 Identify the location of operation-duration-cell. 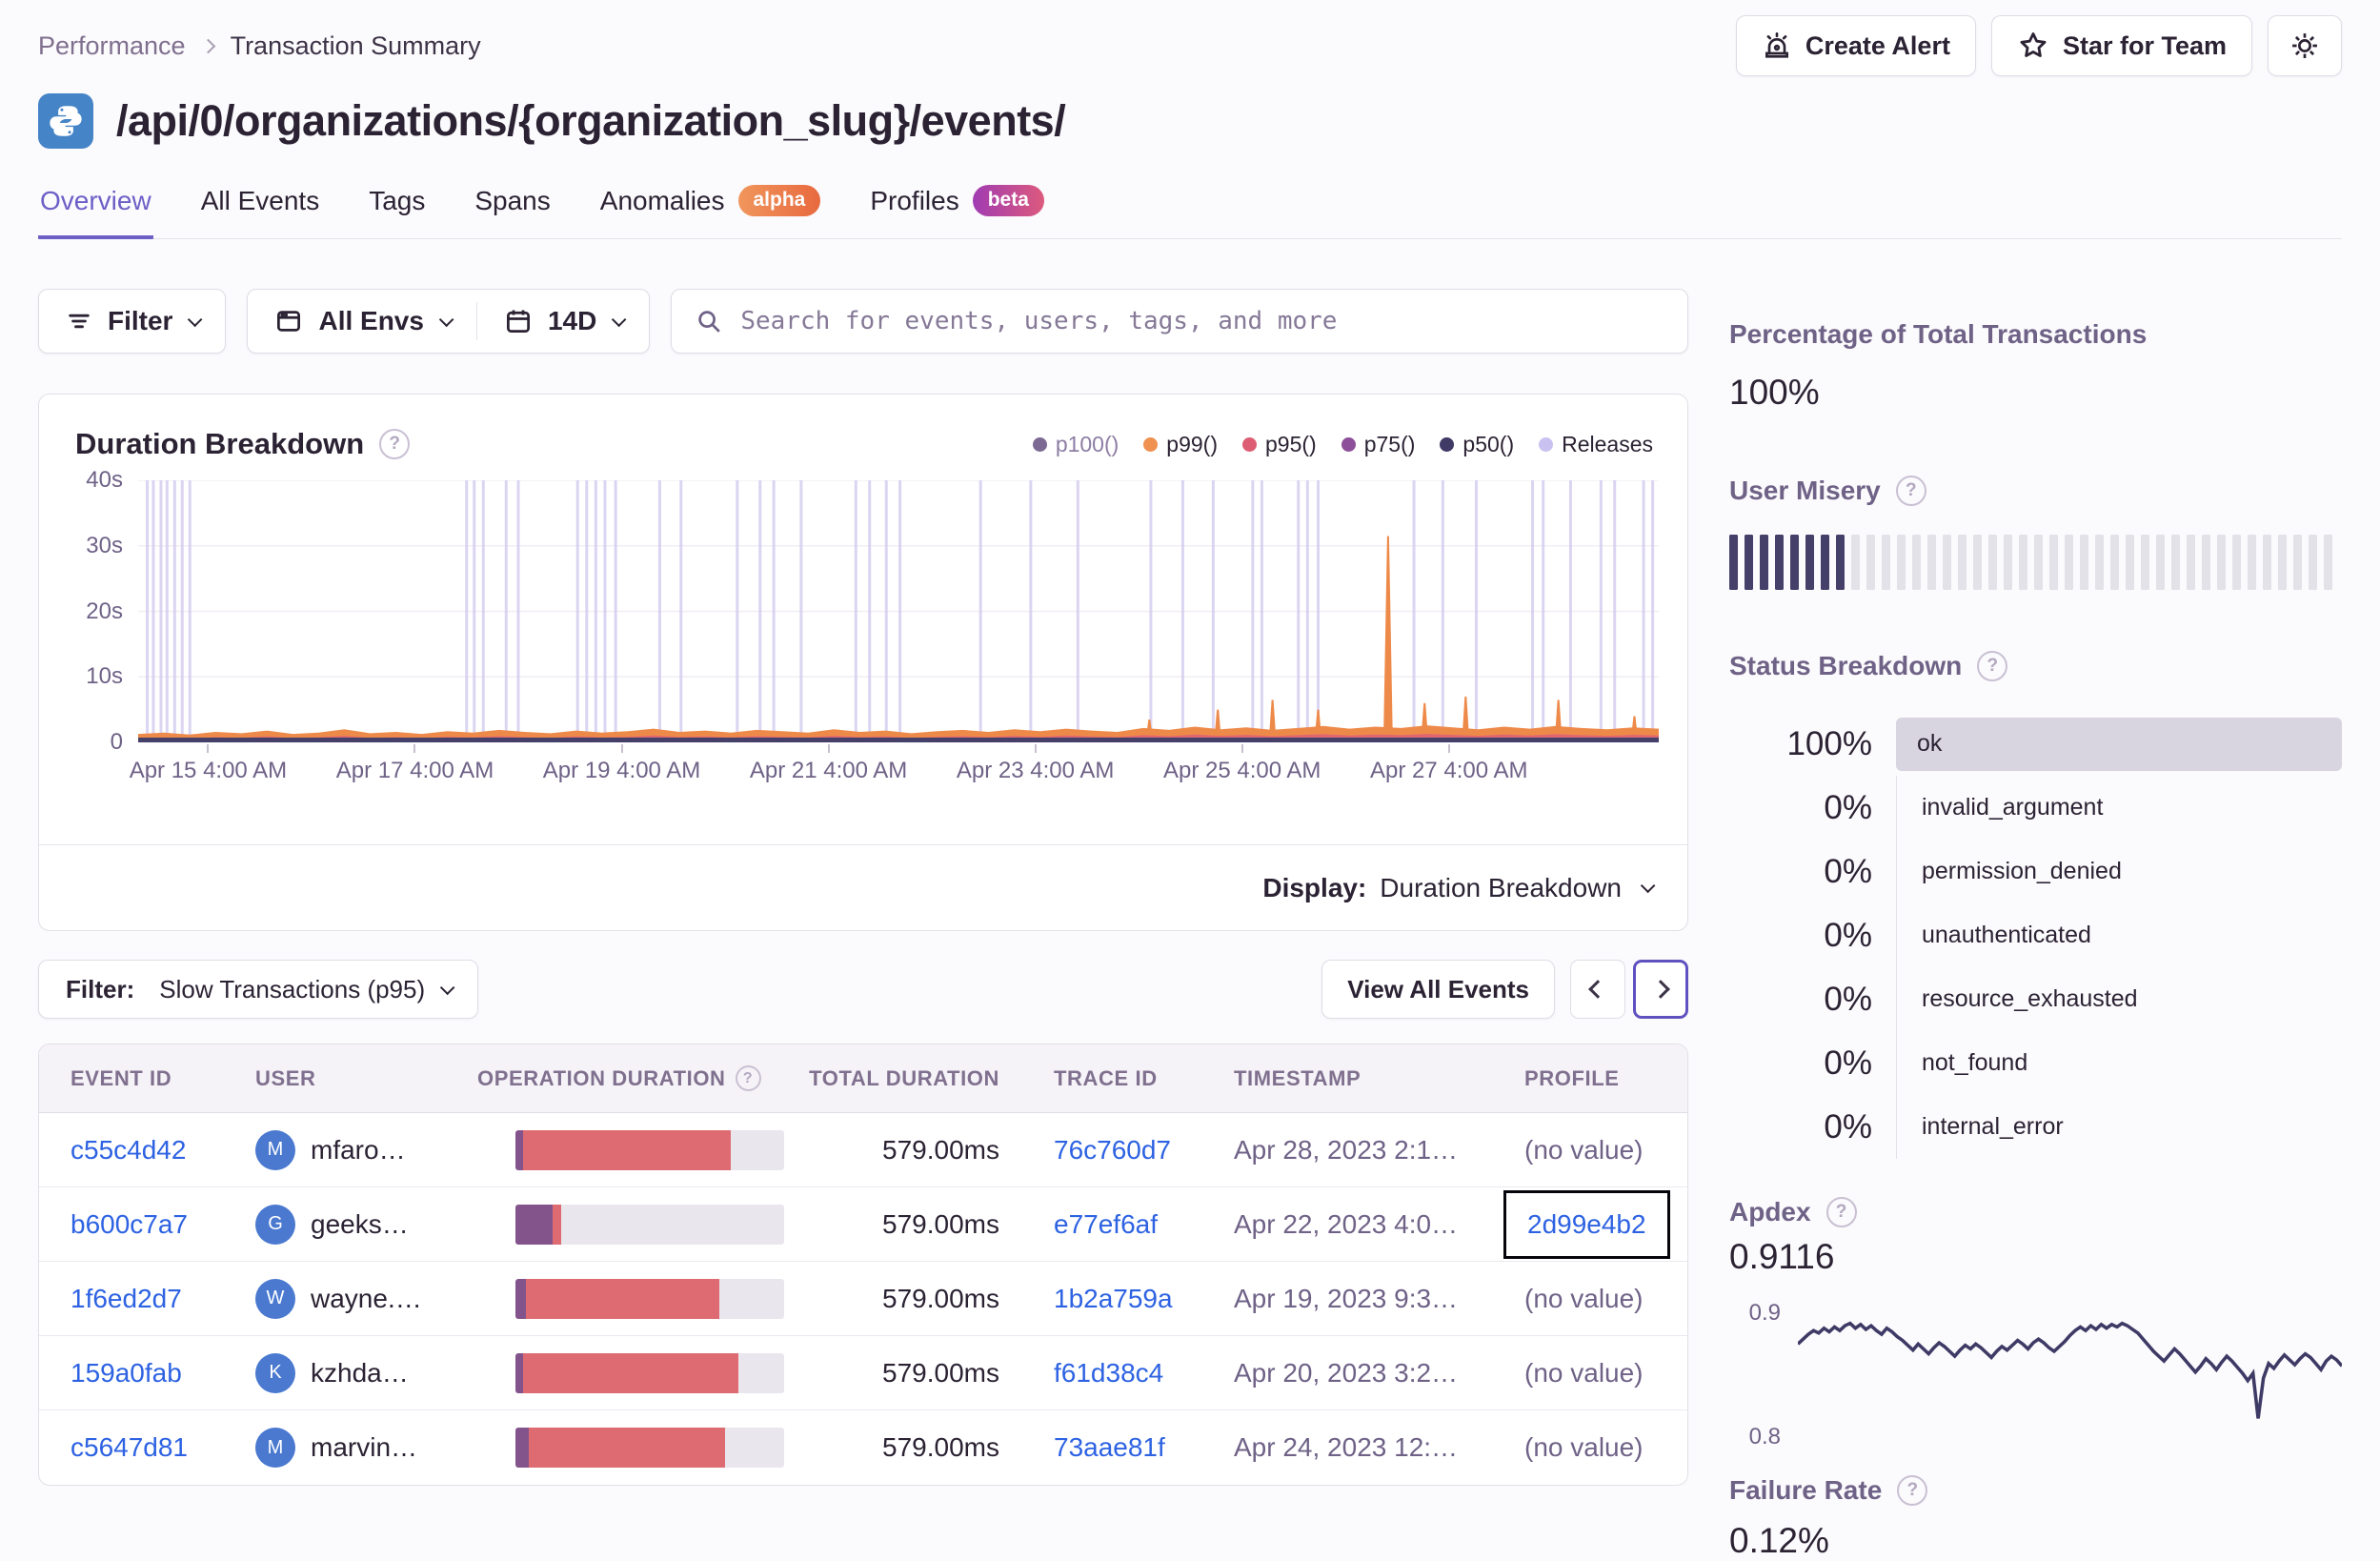
(630, 1372).